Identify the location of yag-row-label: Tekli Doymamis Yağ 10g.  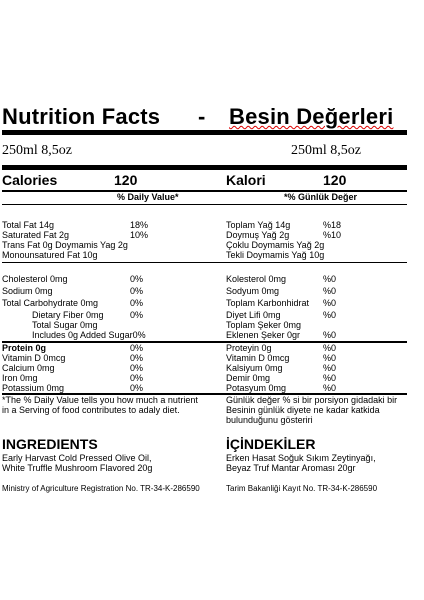
(275, 255).